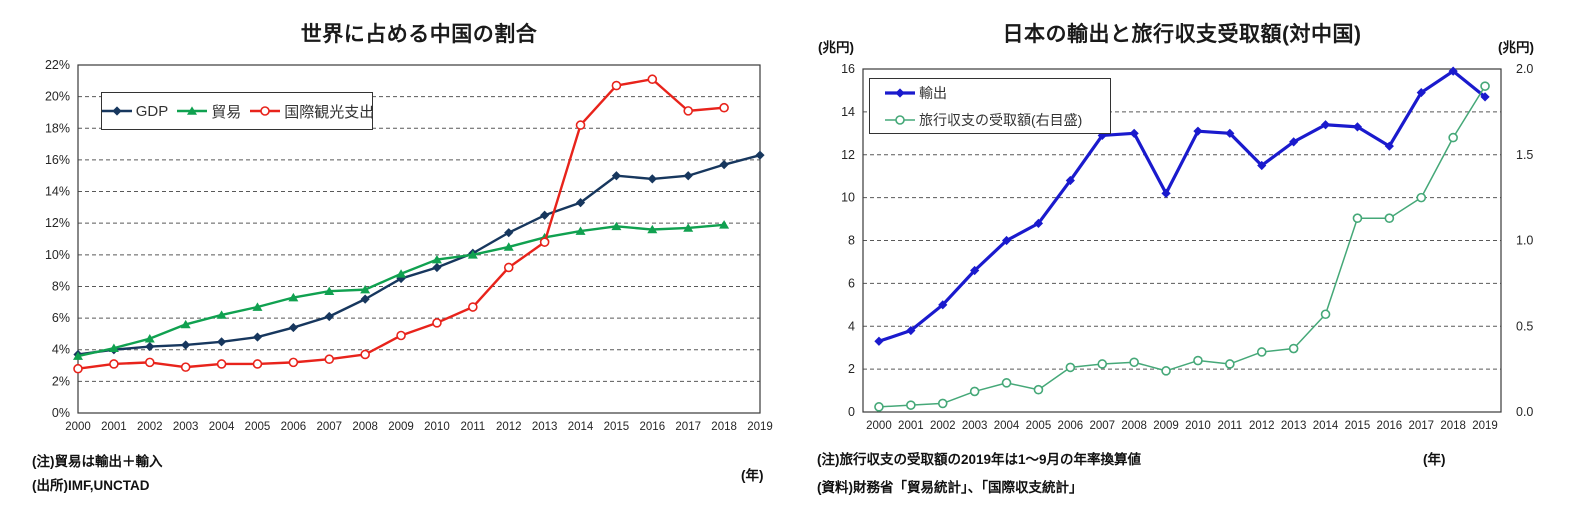 The image size is (1578, 525). I want to click on exports-line-marker-icon, so click(900, 92).